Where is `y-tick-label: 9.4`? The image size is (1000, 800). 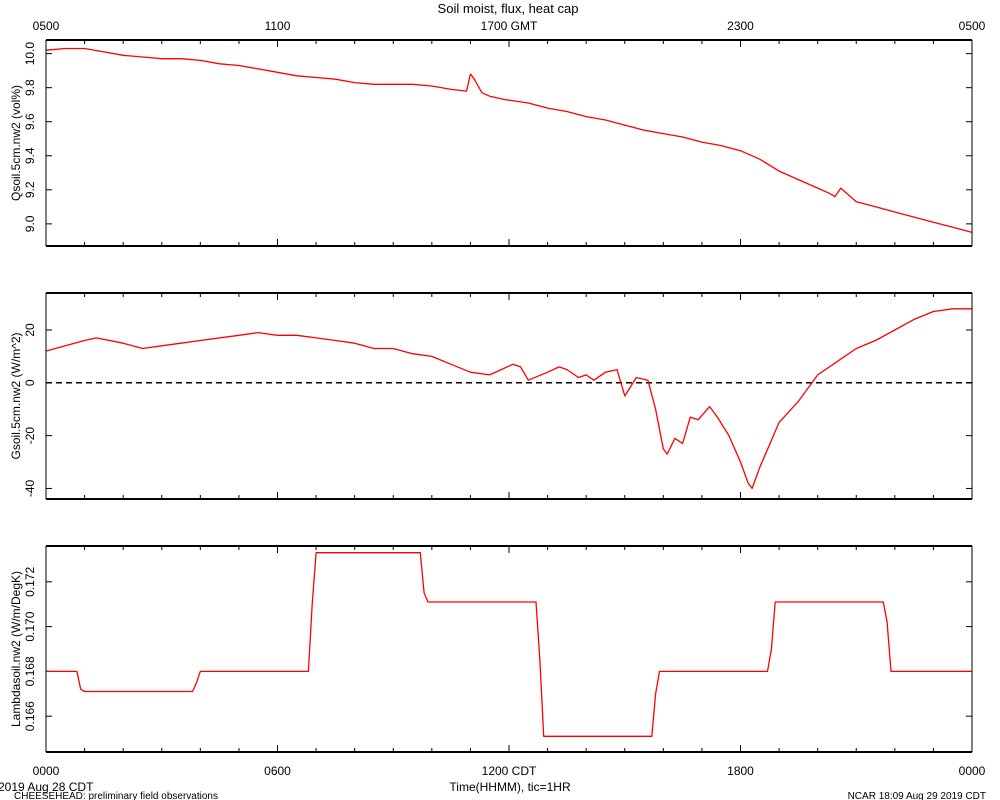
y-tick-label: 9.4 is located at coordinates (30, 155).